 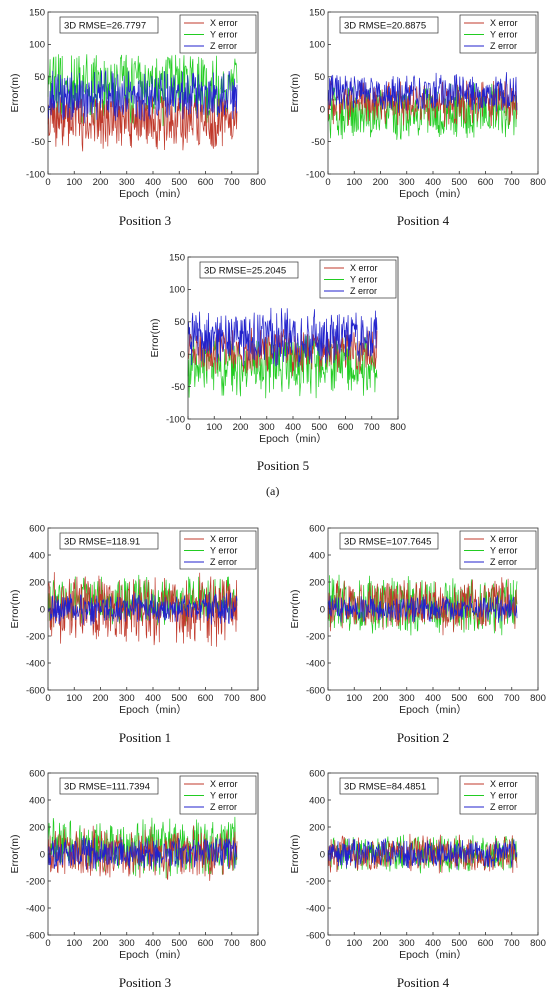 I want to click on y-tick-label: -100, so click(x=315, y=174).